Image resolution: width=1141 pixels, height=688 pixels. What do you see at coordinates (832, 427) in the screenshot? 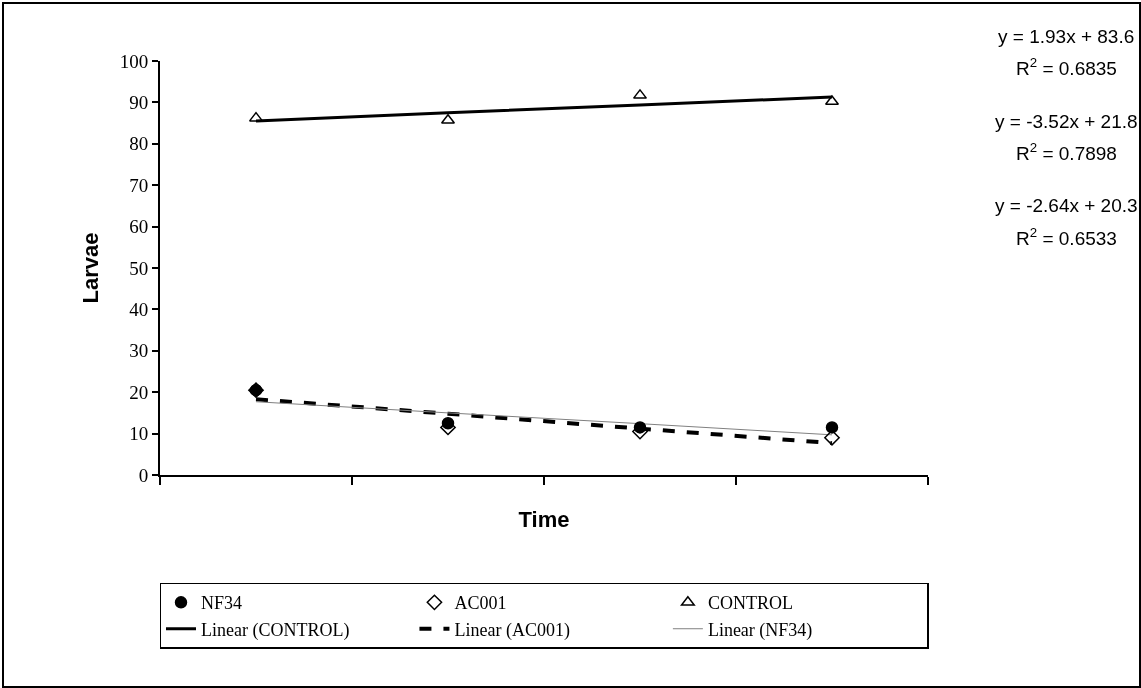
I see `point` at bounding box center [832, 427].